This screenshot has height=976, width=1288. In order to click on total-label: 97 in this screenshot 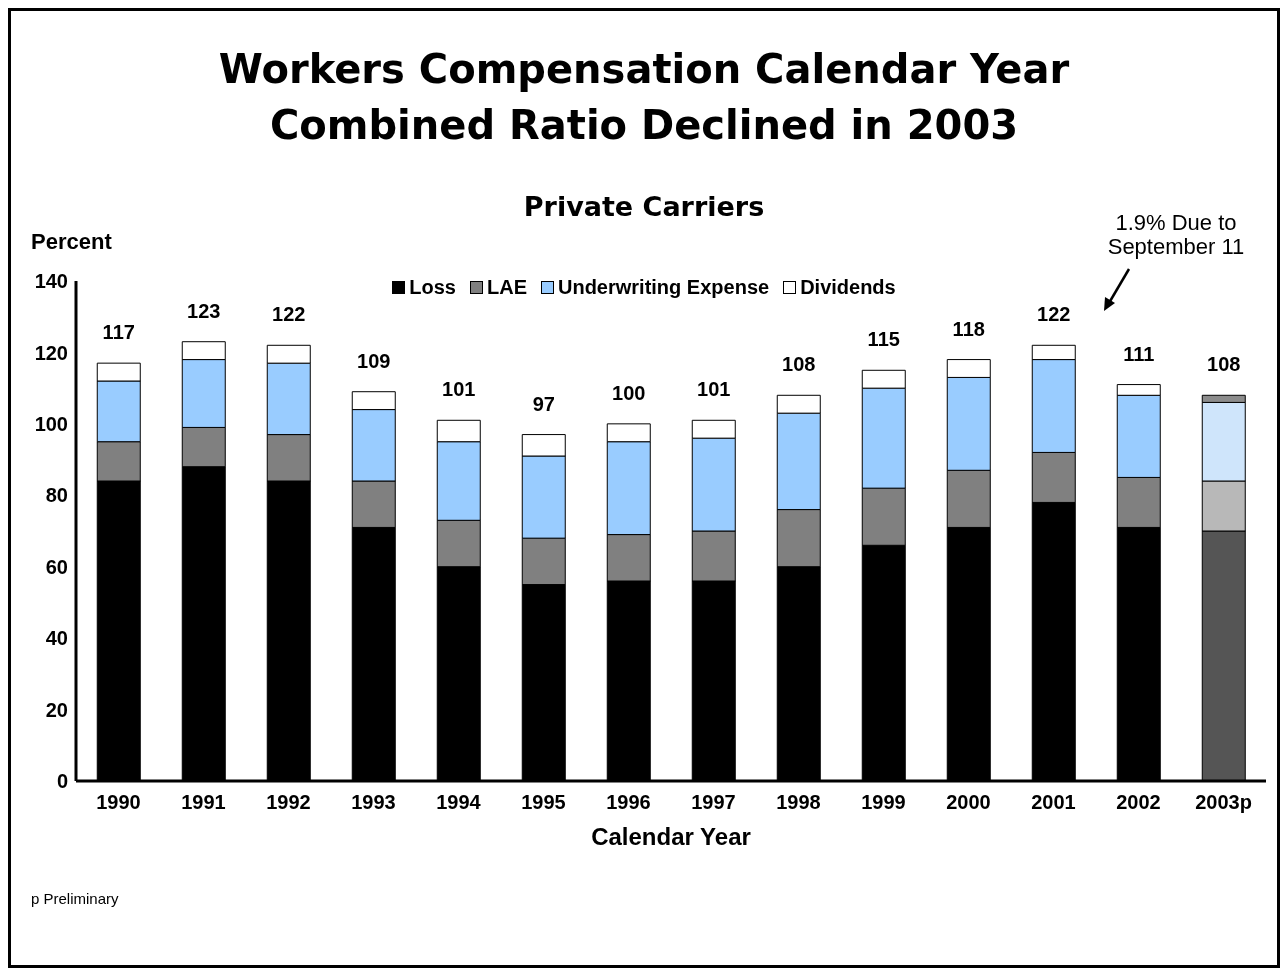, I will do `click(543, 403)`.